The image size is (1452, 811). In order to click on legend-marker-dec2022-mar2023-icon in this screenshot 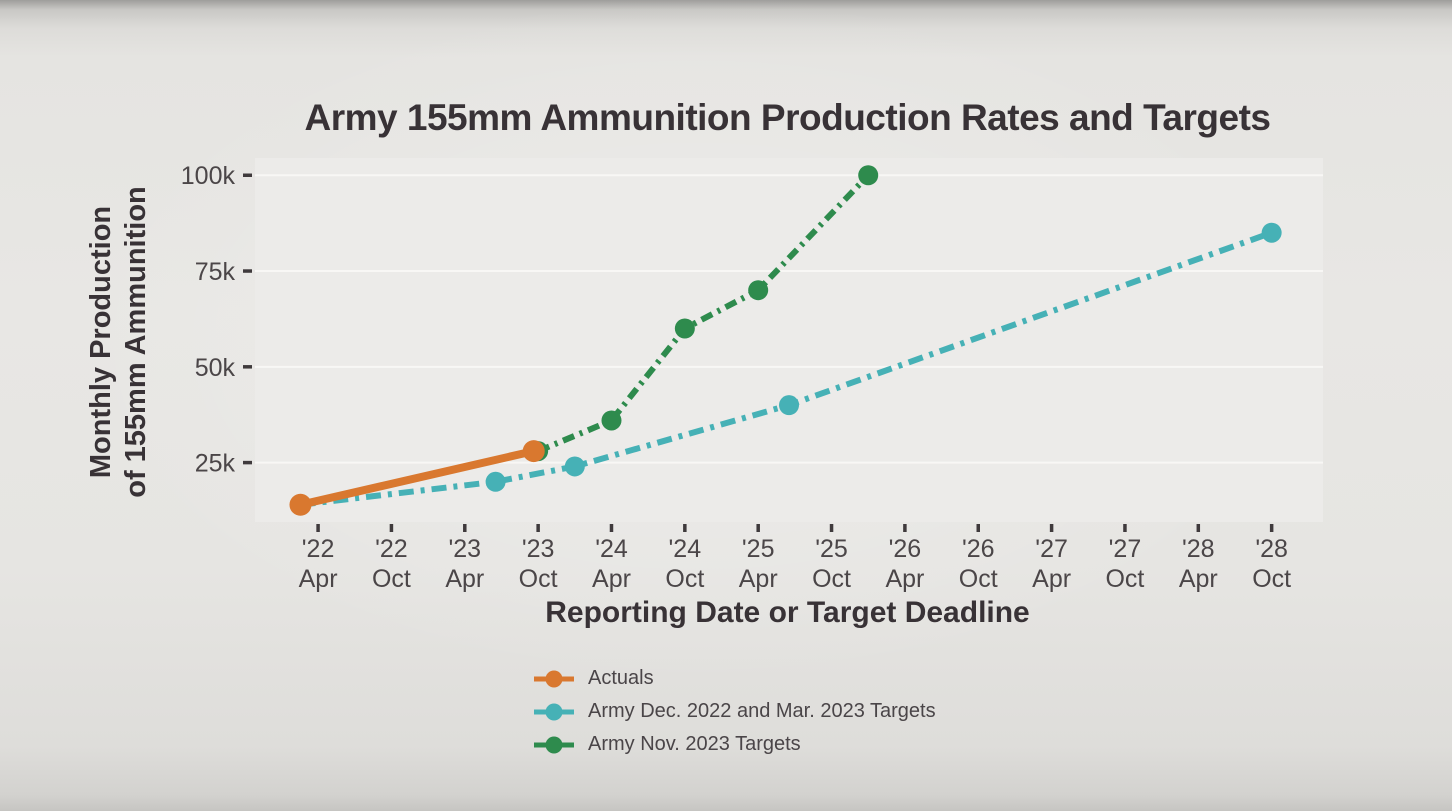, I will do `click(554, 711)`.